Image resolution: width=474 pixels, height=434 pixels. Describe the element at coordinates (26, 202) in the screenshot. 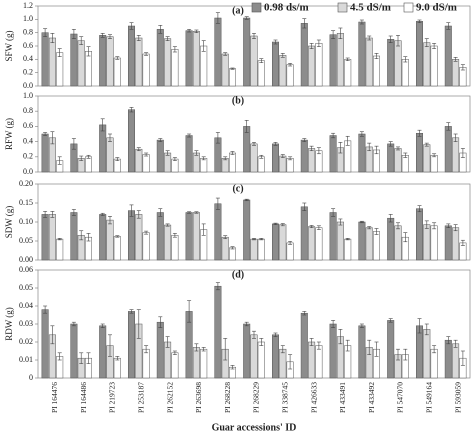

I see `y-tick-label: 0.15` at that location.